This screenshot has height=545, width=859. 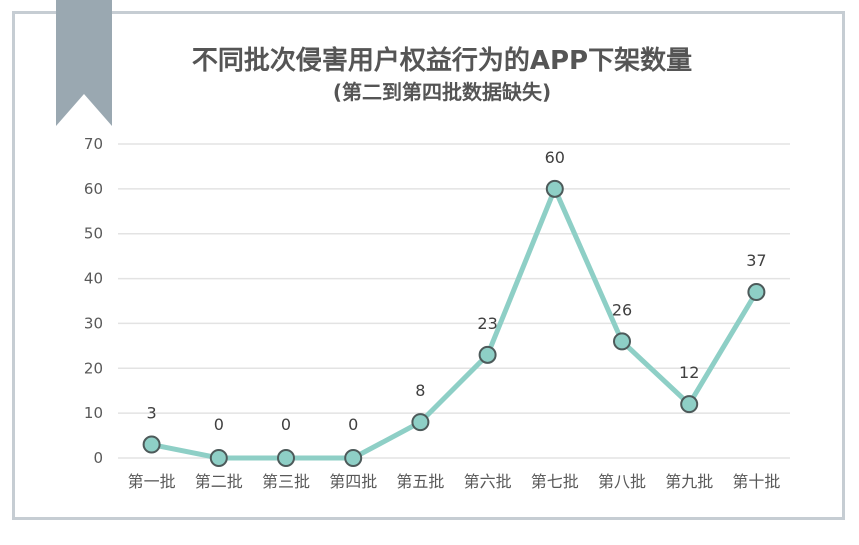 I want to click on x-category-label: 第十批, so click(x=756, y=481).